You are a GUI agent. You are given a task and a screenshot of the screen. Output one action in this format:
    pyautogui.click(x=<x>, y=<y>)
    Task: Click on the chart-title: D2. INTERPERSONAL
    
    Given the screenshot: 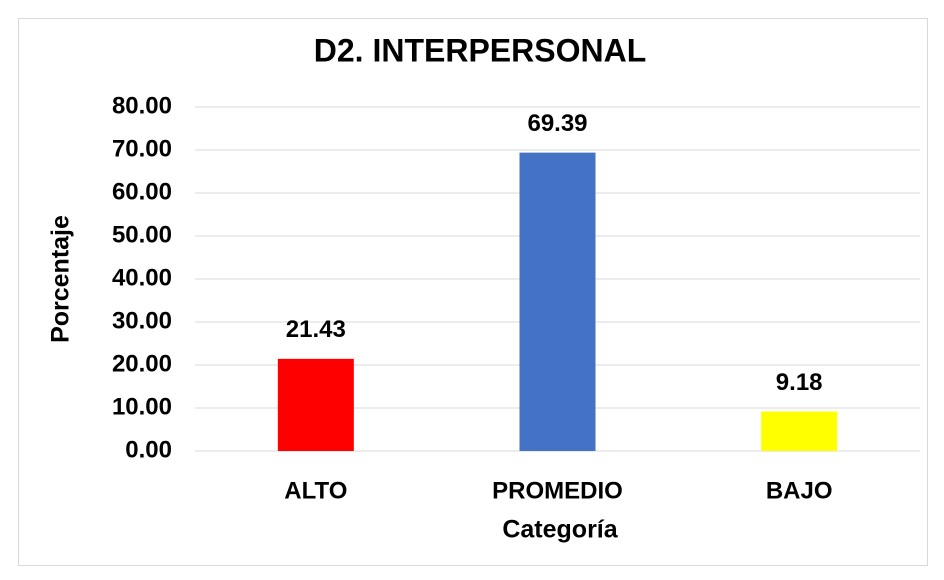 What is the action you would take?
    pyautogui.click(x=480, y=50)
    